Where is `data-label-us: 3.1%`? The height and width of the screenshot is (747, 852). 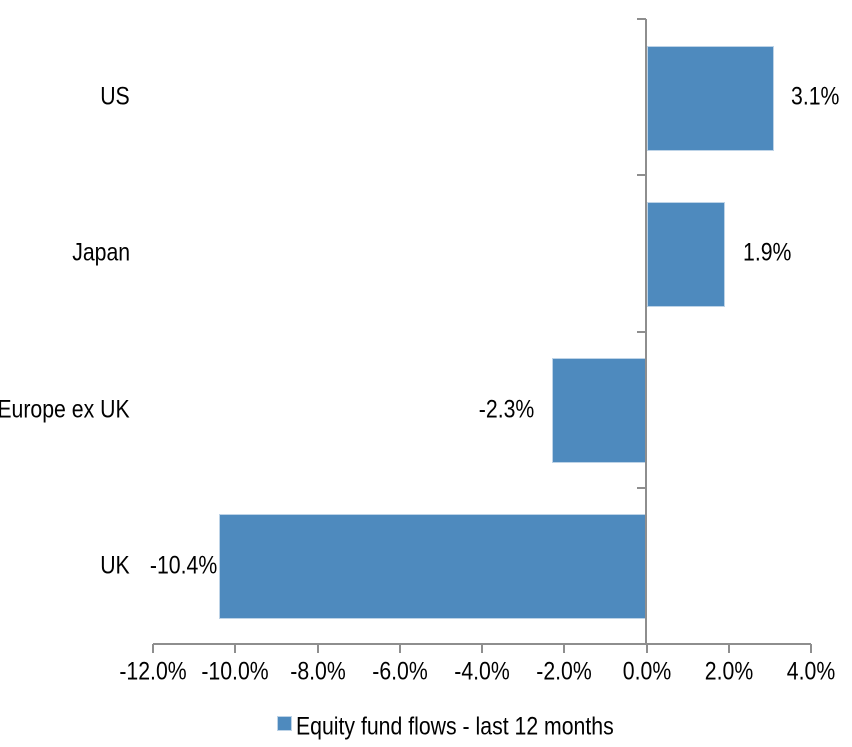
data-label-us: 3.1% is located at coordinates (815, 96).